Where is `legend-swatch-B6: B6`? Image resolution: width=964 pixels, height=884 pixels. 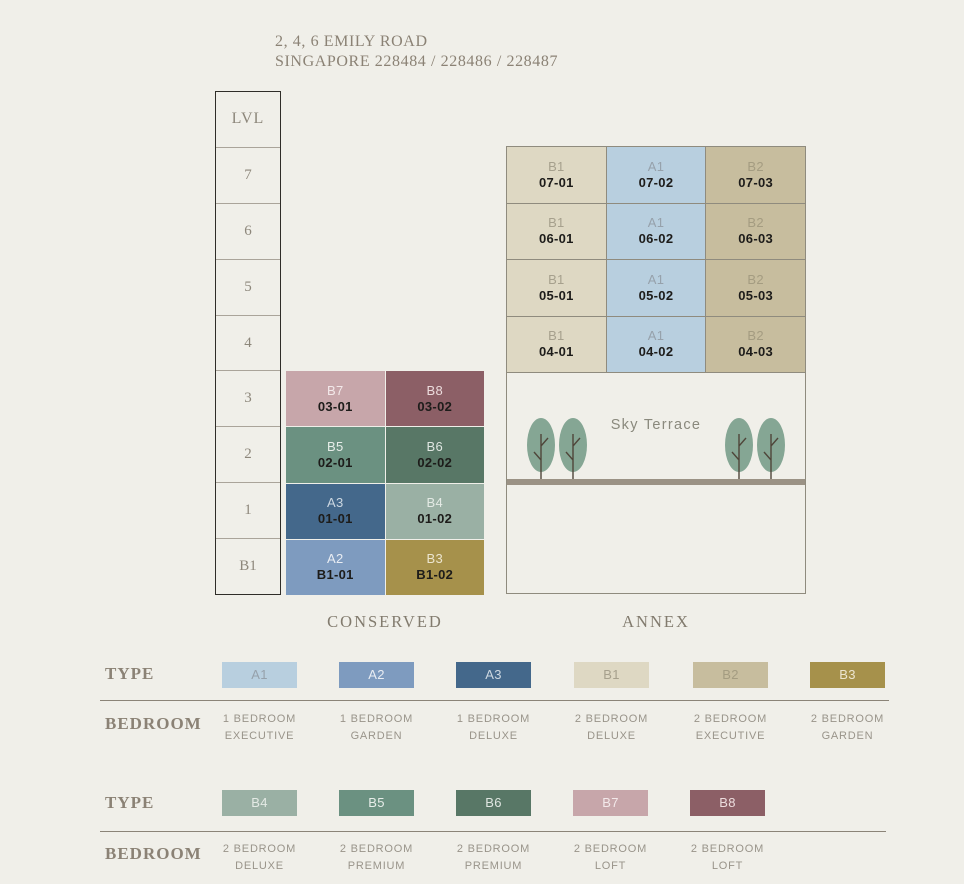 legend-swatch-B6: B6 is located at coordinates (493, 803).